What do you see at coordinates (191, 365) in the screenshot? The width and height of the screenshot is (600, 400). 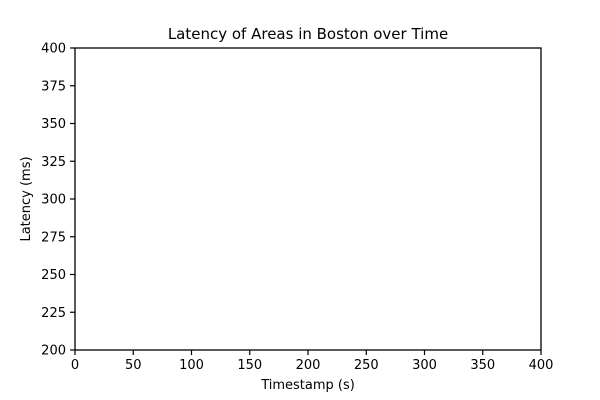 I see `x-tick-label: 100` at bounding box center [191, 365].